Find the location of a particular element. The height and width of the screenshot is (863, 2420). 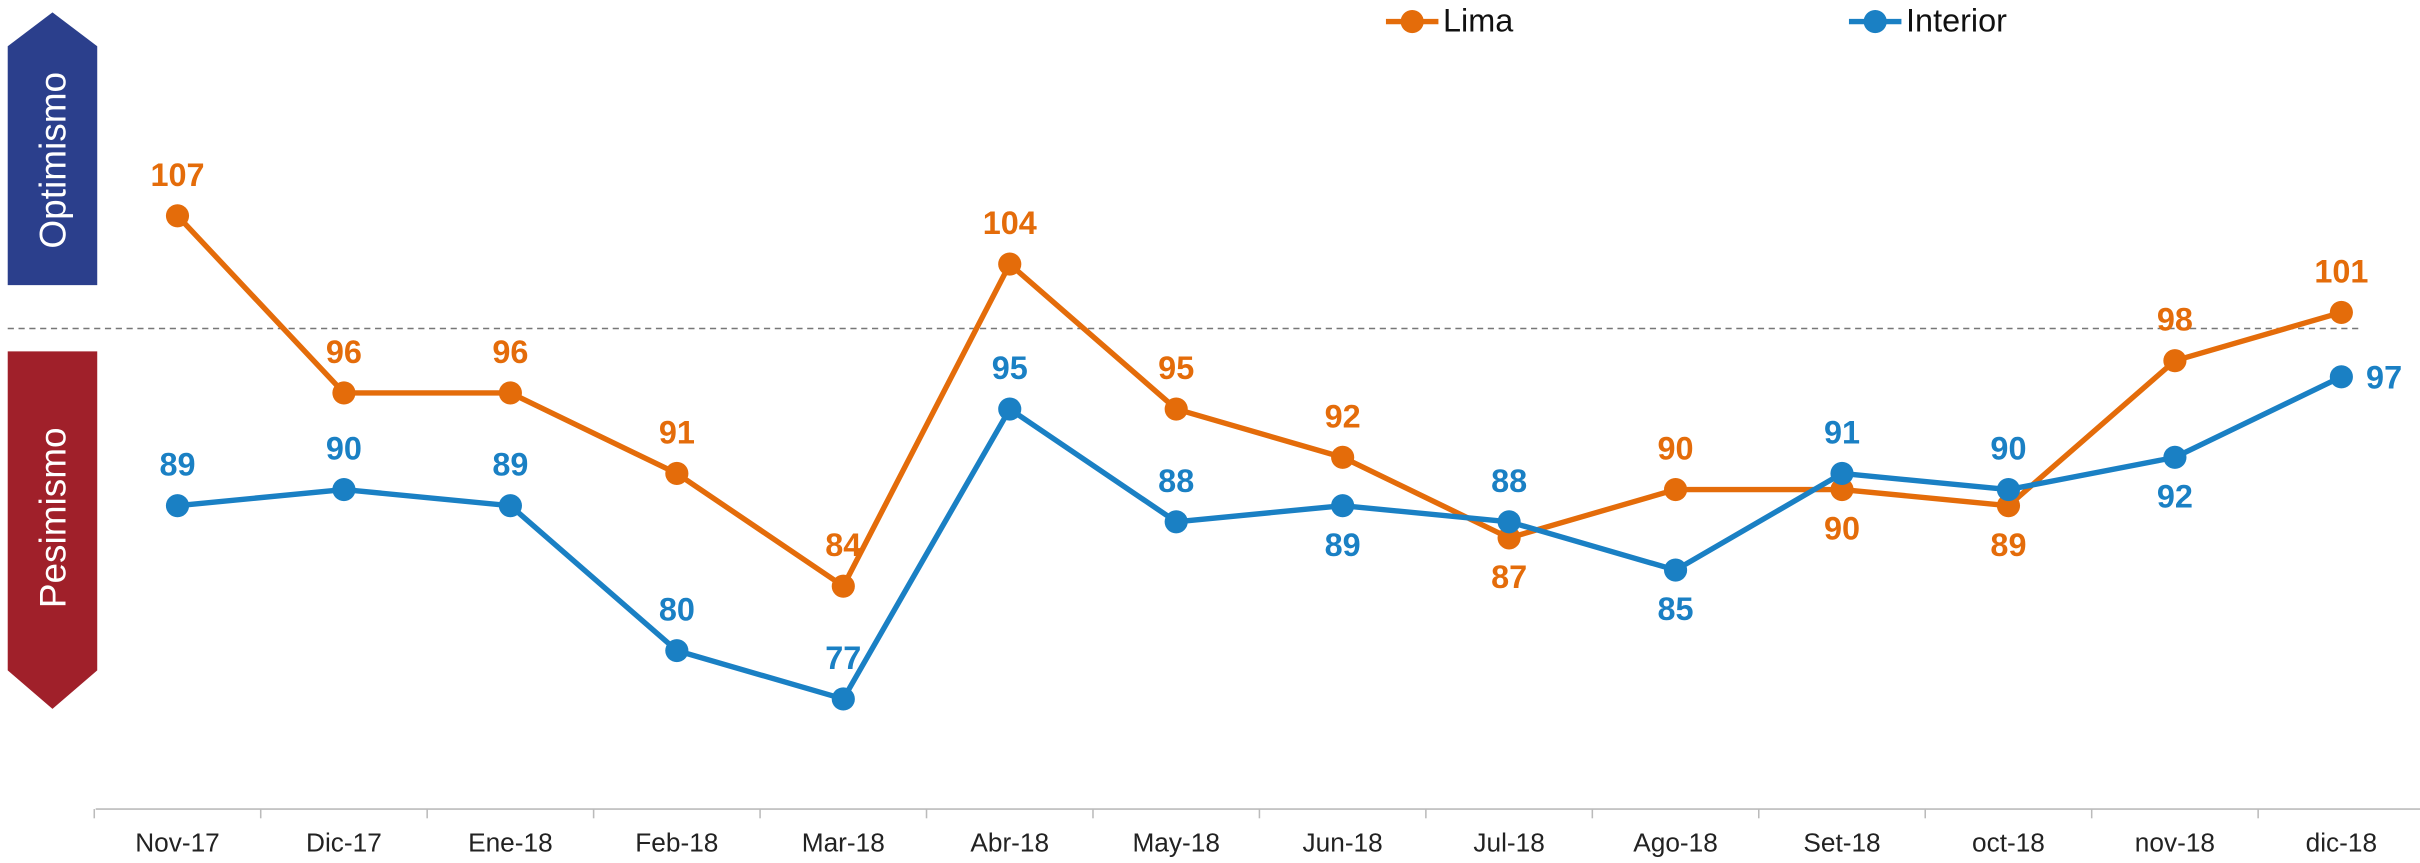

pessimism-banner is located at coordinates (52, 530).